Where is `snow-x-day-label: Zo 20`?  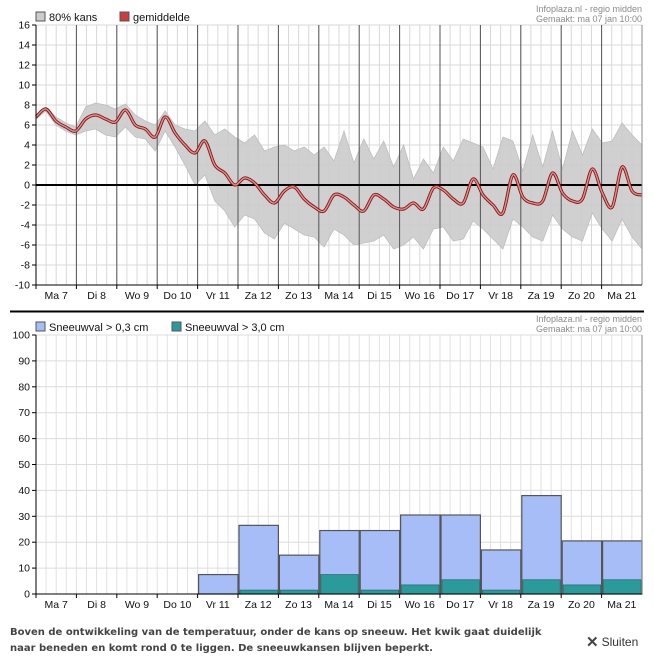
snow-x-day-label: Zo 20 is located at coordinates (581, 605).